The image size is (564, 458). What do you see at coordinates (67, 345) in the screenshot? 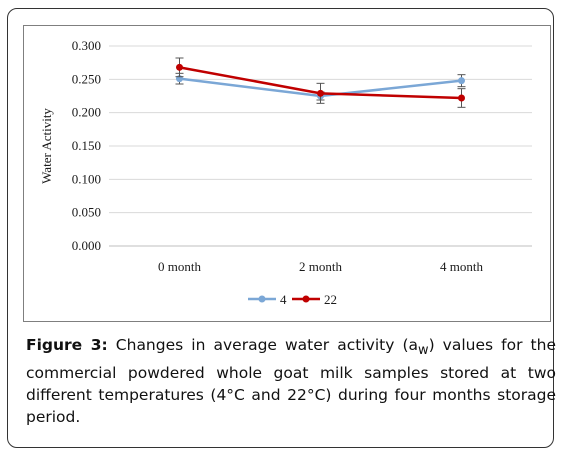
I see `caption-label: Figure 3:` at bounding box center [67, 345].